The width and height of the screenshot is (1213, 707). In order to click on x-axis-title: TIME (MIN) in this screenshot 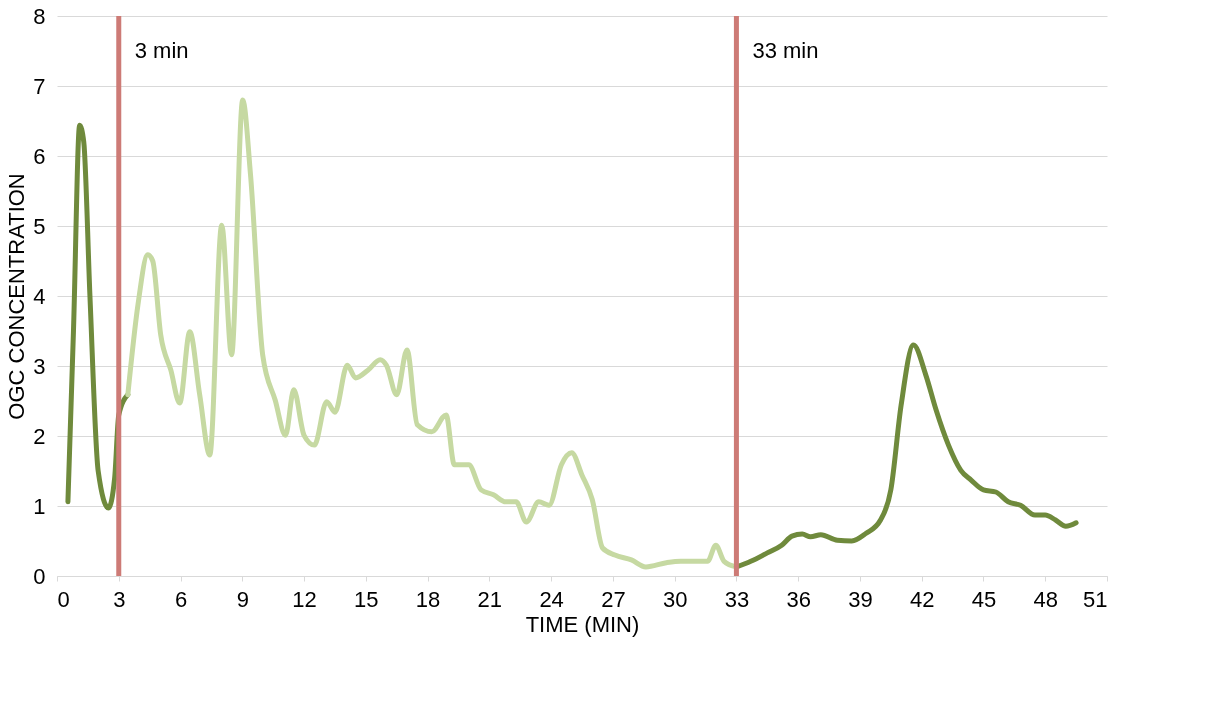, I will do `click(582, 624)`.